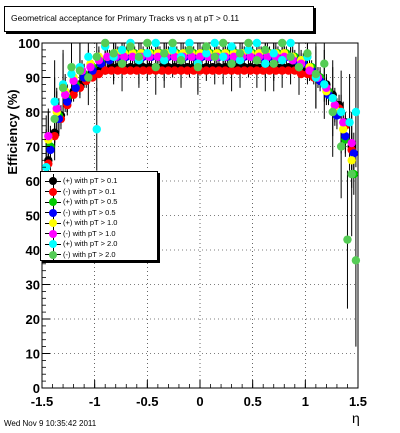  I want to click on legend-entry: (-) with pT > 0.5, so click(101, 212).